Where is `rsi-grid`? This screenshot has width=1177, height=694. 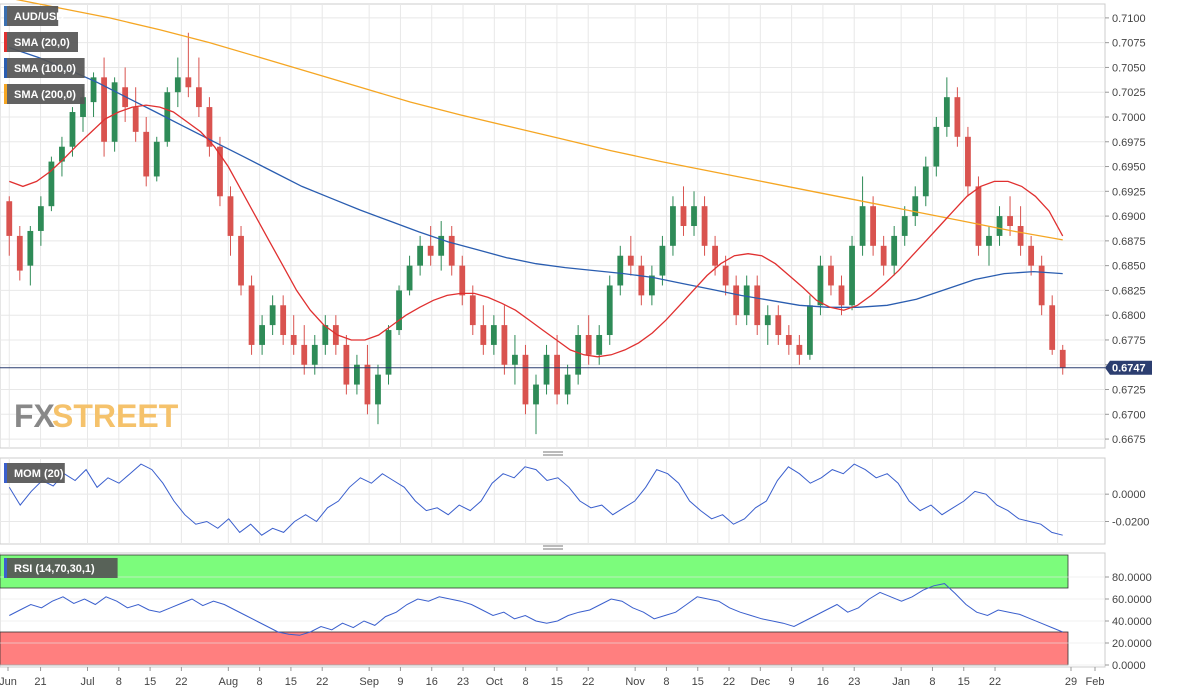 rsi-grid is located at coordinates (552, 621).